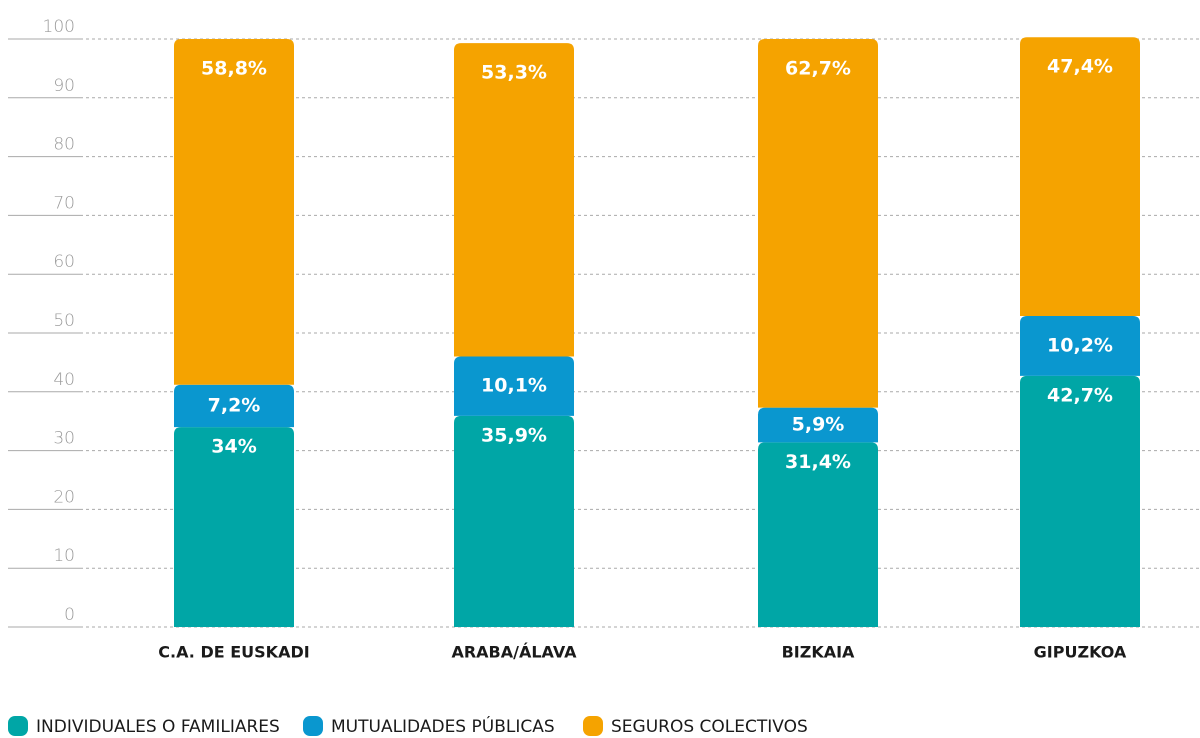 Image resolution: width=1200 pixels, height=738 pixels. What do you see at coordinates (64, 556) in the screenshot?
I see `y-tick-label: 10` at bounding box center [64, 556].